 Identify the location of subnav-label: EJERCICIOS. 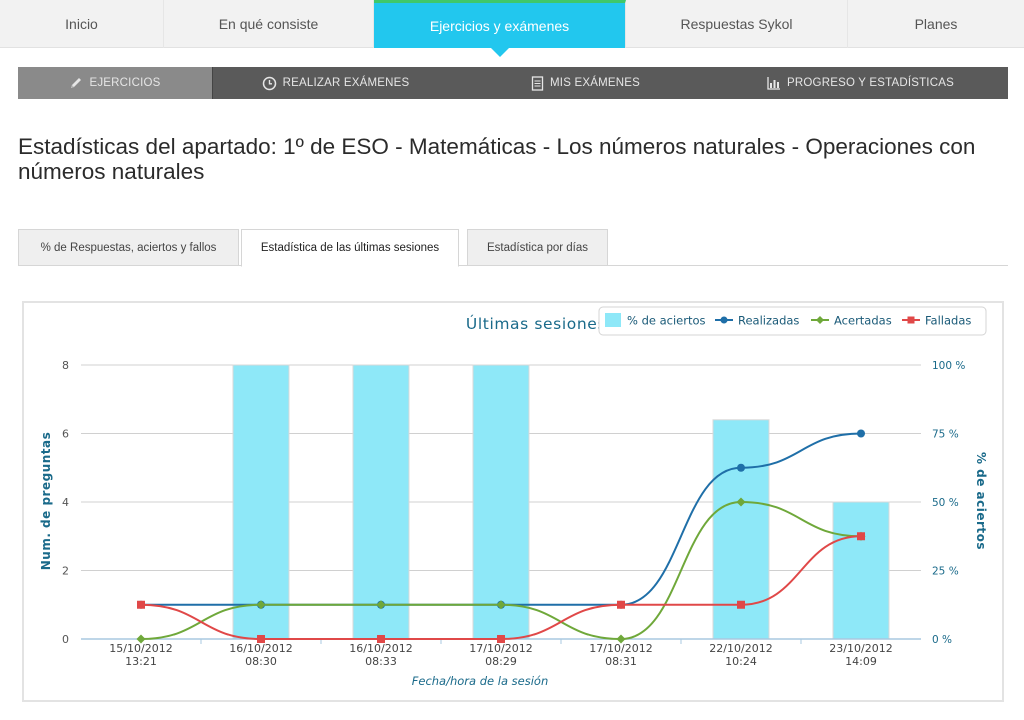
(125, 83).